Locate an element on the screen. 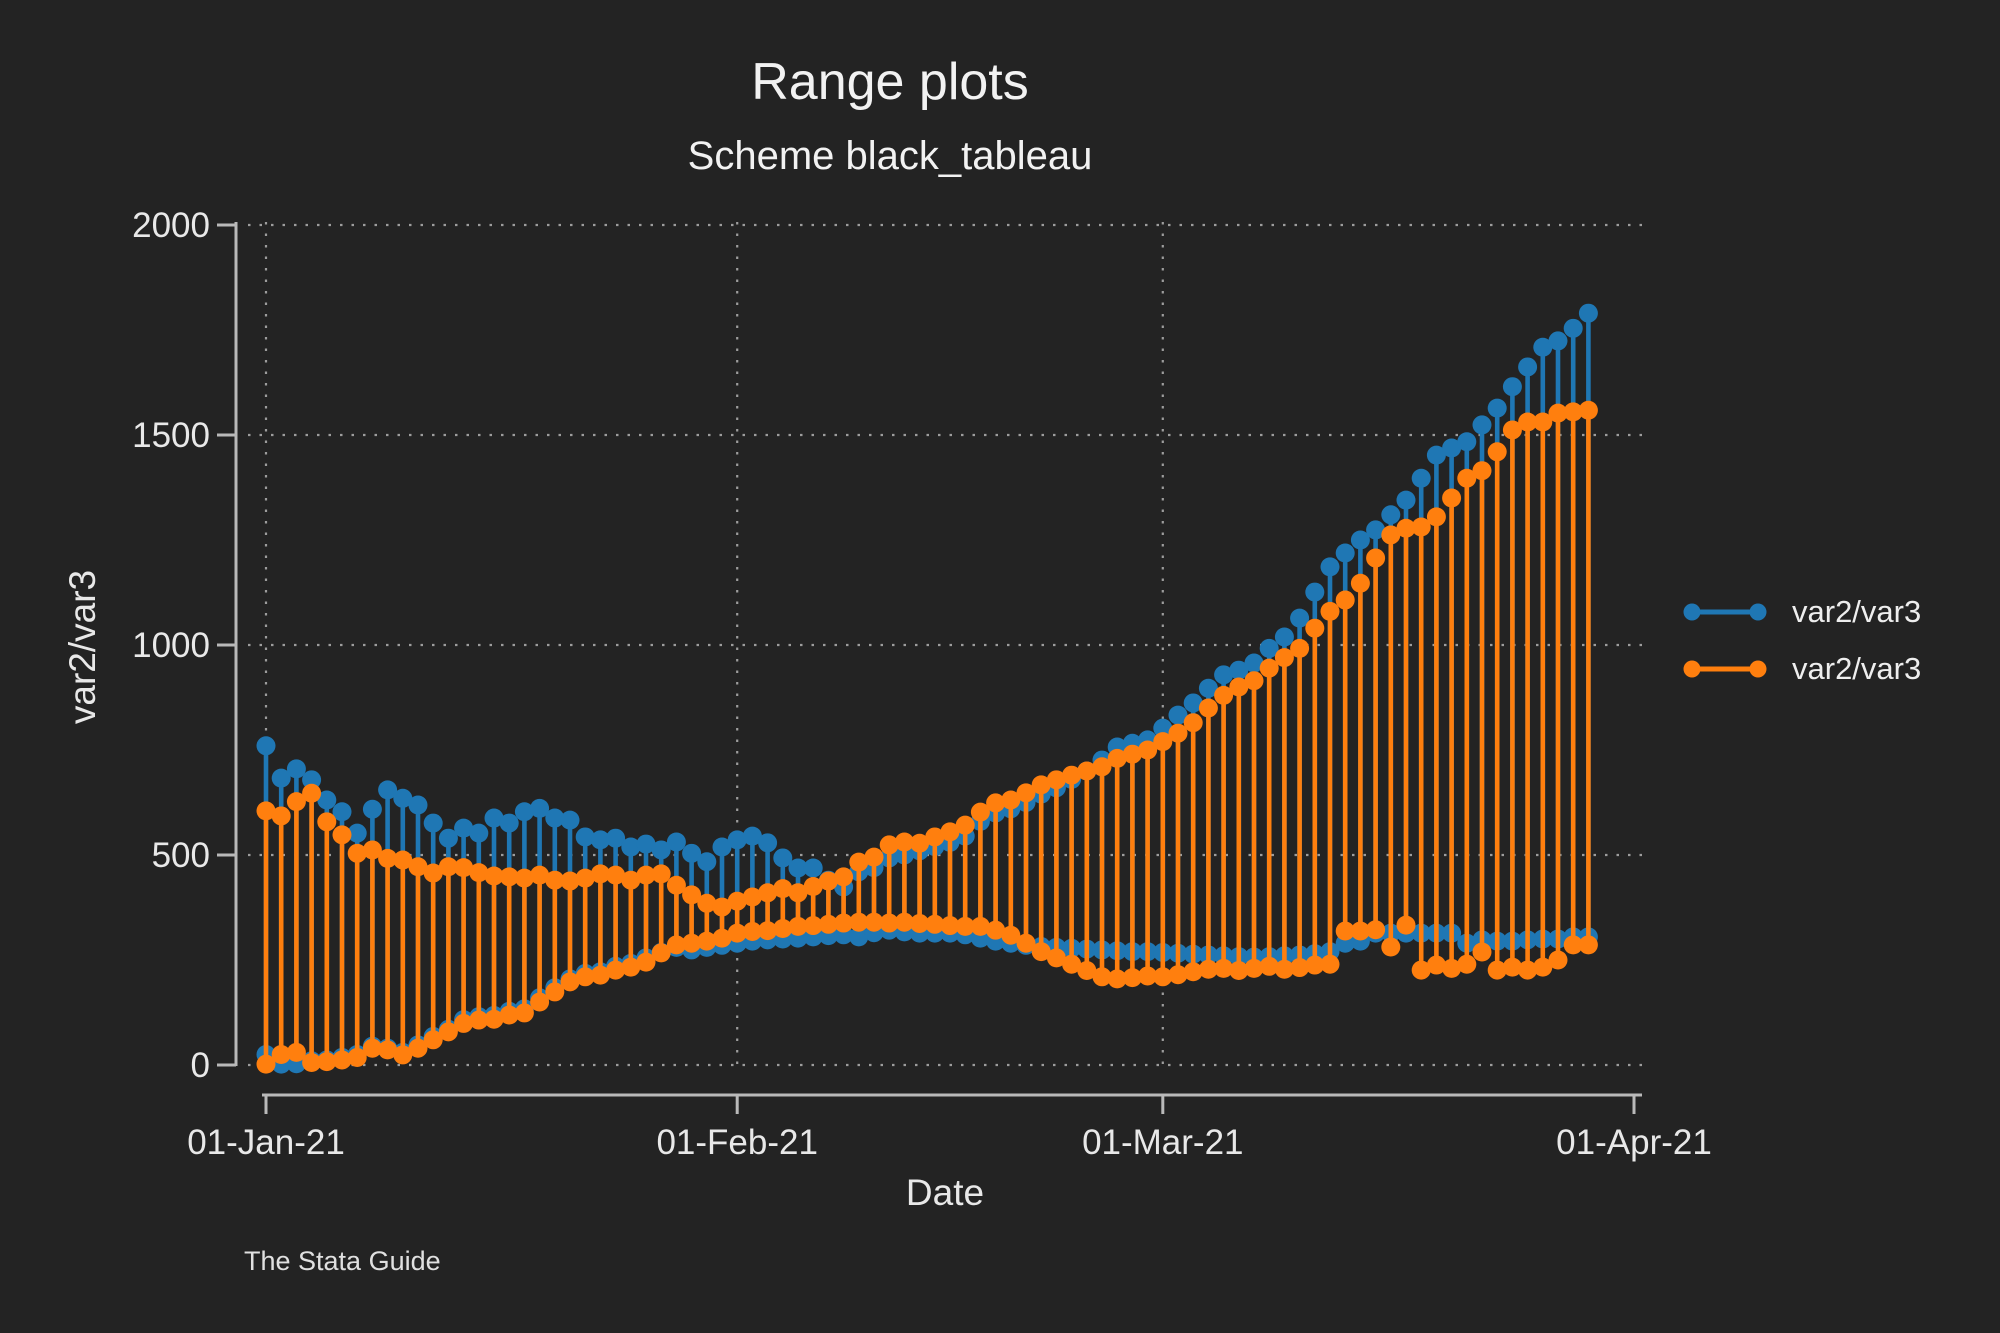 This screenshot has height=1333, width=2000. range-low-marker-blue is located at coordinates (859, 937).